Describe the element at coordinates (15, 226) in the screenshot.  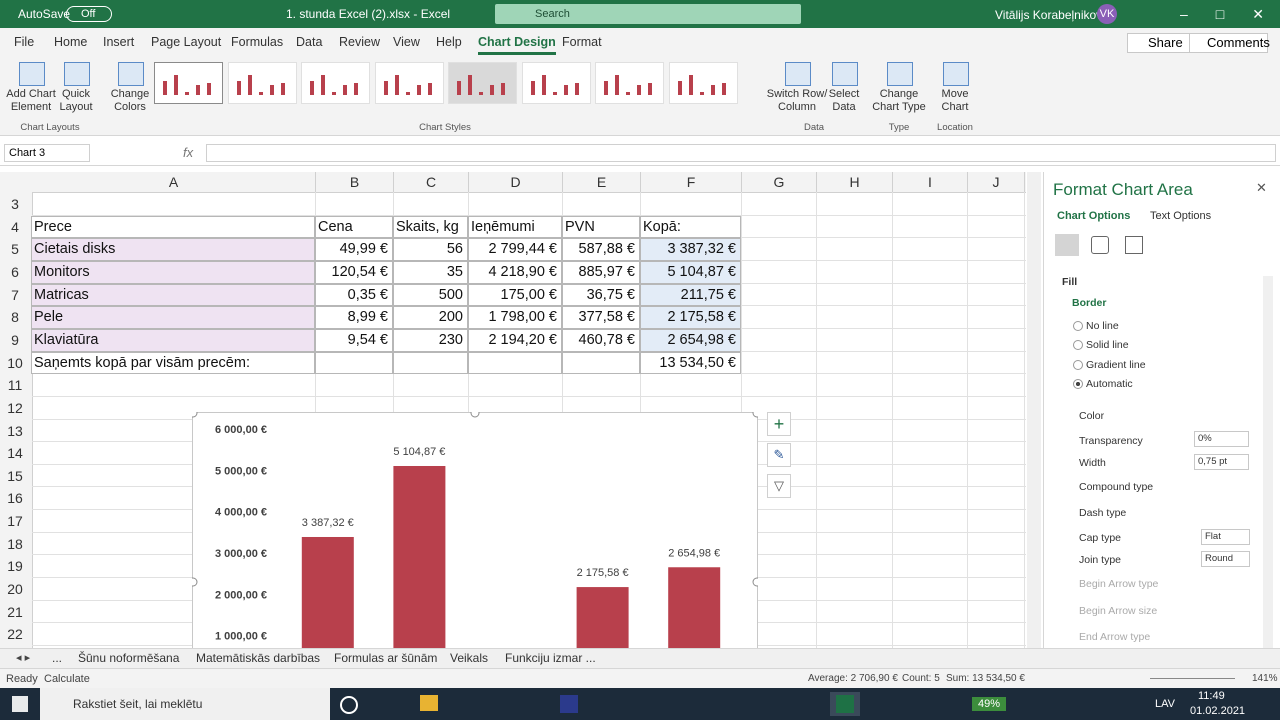
I see `row-header: 4` at that location.